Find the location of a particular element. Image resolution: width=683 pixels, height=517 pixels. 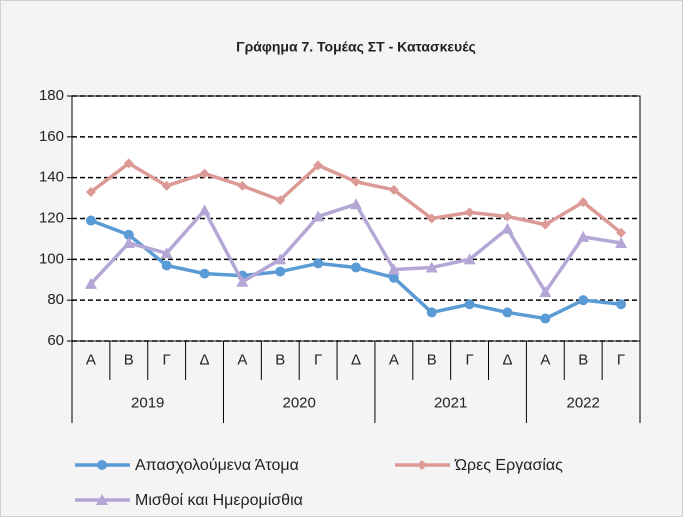

y-tick-label: 180 is located at coordinates (51, 95).